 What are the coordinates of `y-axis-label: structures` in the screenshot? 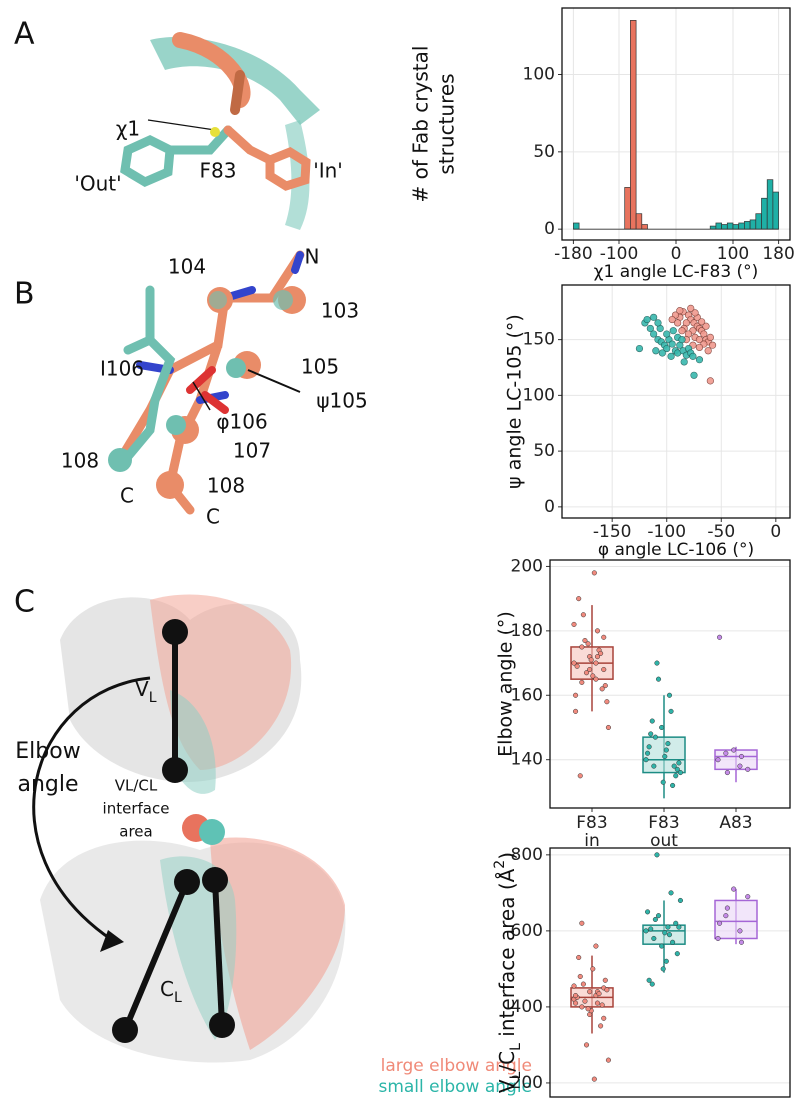 It's located at (447, 123).